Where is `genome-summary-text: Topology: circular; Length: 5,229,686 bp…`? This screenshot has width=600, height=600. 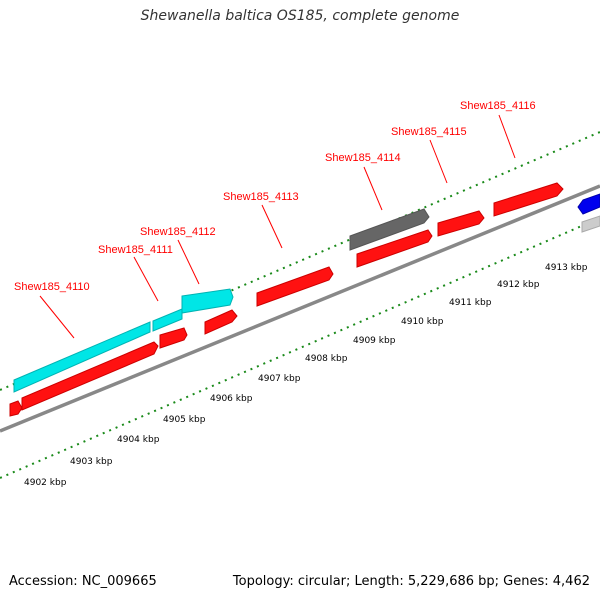
genome-summary-text: Topology: circular; Length: 5,229,686 bp… is located at coordinates (411, 581).